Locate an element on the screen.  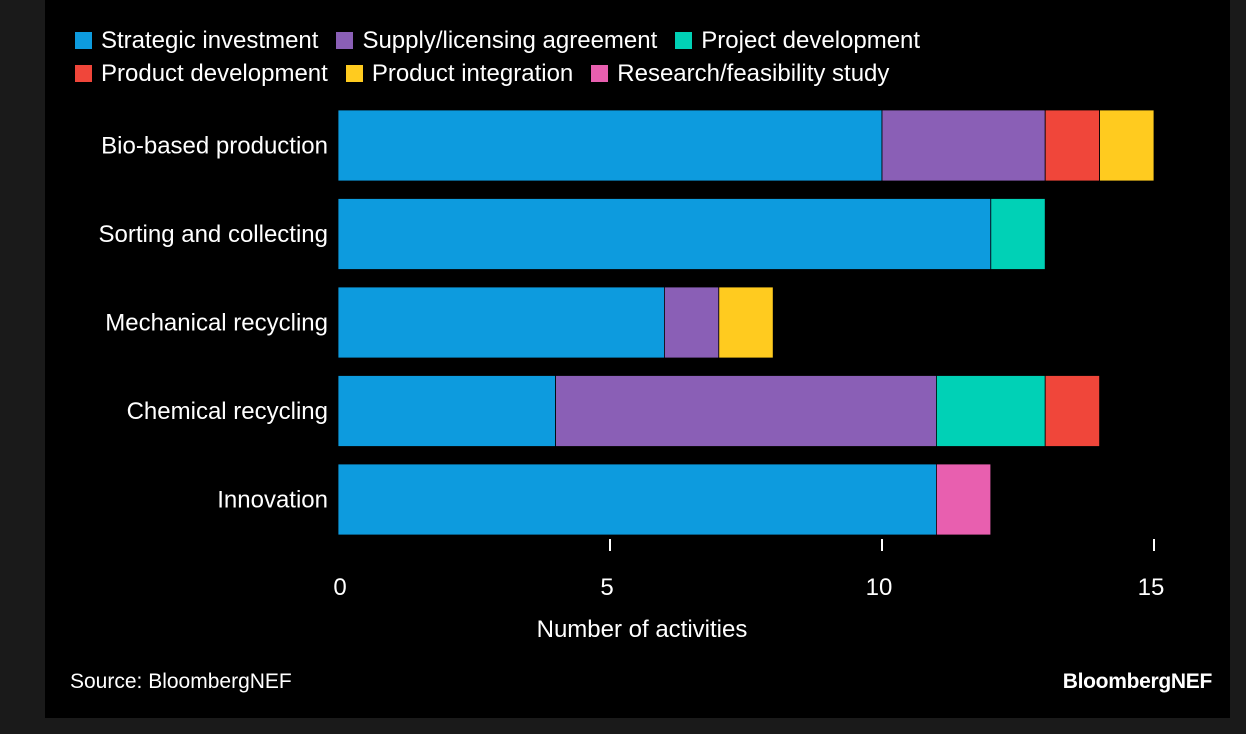
x-axis-label: Number of activities is located at coordinates (642, 629).